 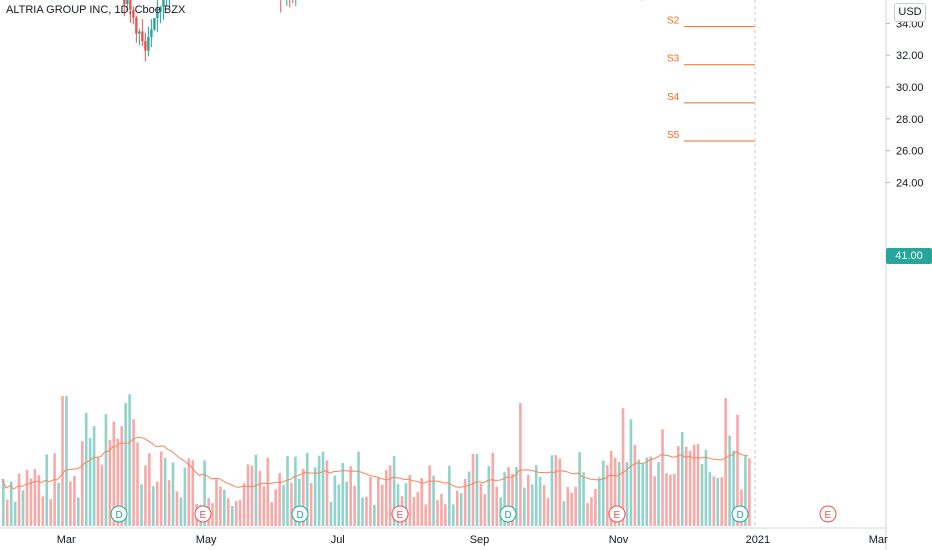 What do you see at coordinates (300, 515) in the screenshot?
I see `marker-label: D` at bounding box center [300, 515].